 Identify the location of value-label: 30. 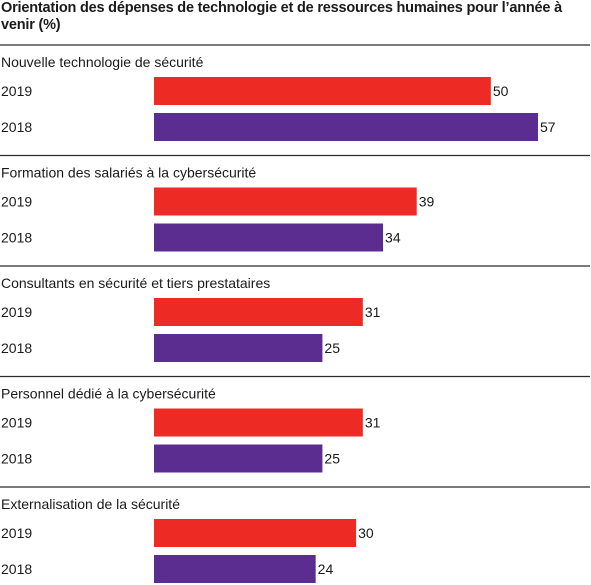
(366, 533).